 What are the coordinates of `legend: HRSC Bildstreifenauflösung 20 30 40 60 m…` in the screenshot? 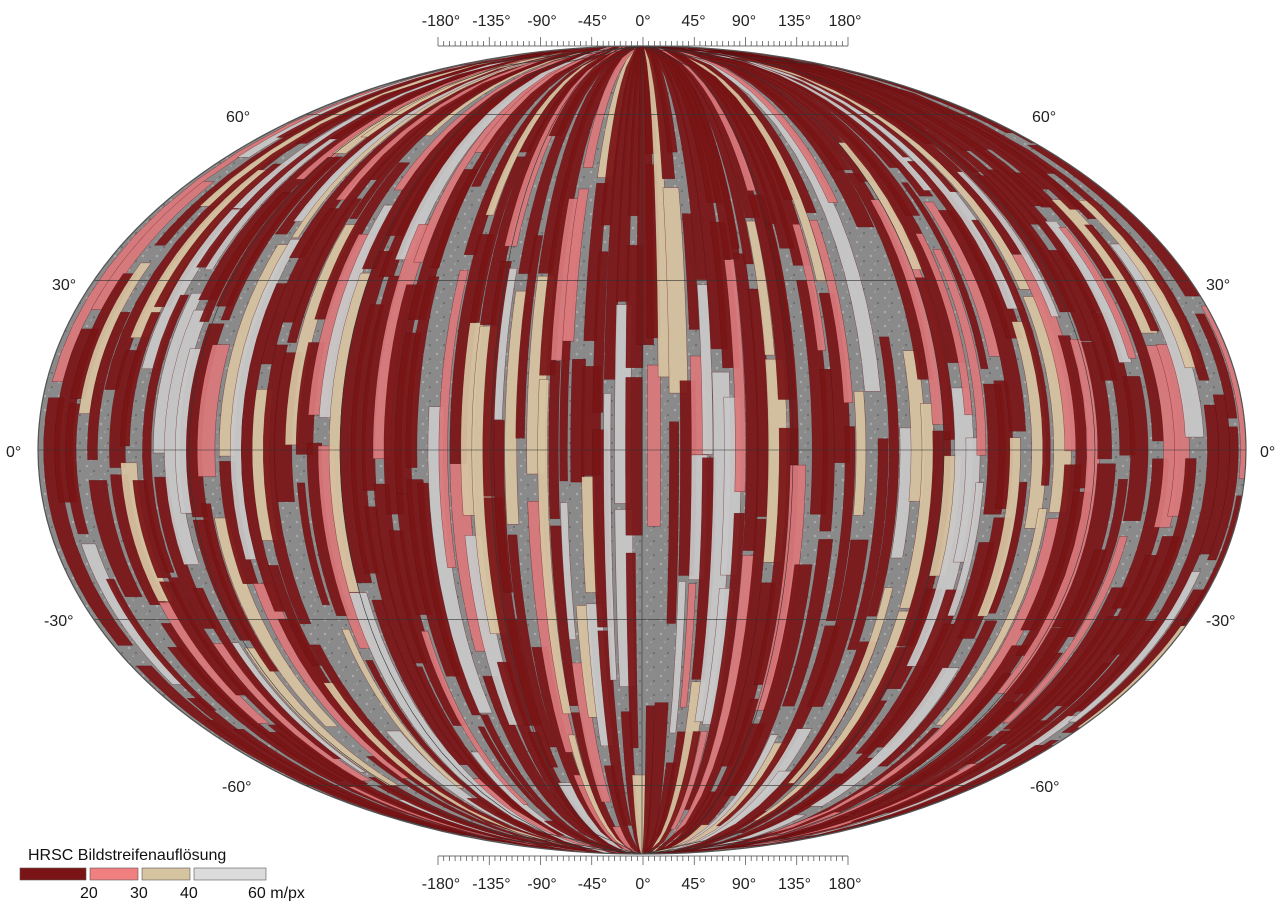 It's located at (162, 874).